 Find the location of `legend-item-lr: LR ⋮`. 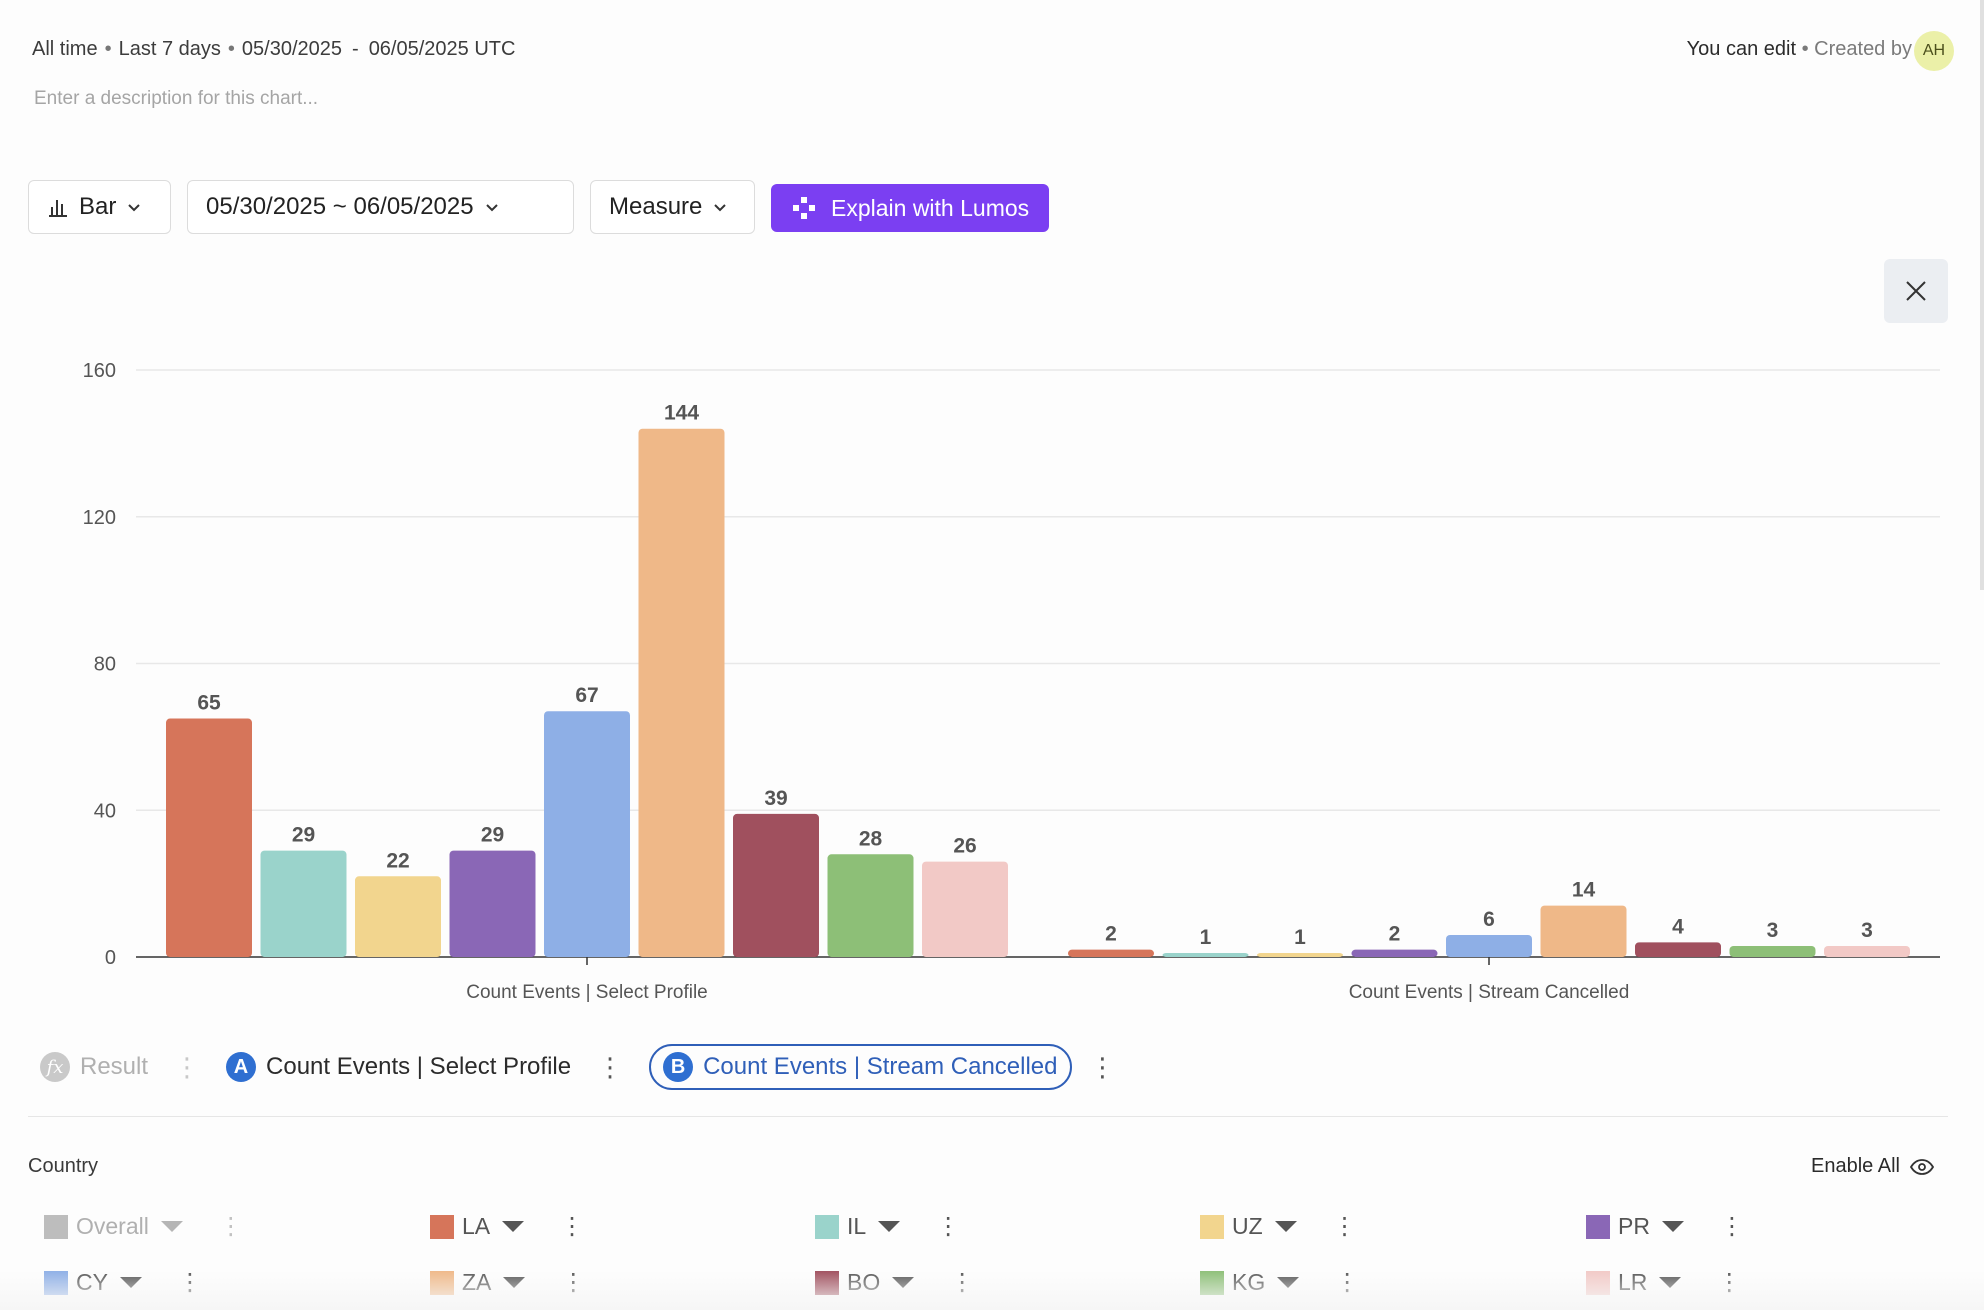

legend-item-lr: LR ⋮ is located at coordinates (1663, 1282).